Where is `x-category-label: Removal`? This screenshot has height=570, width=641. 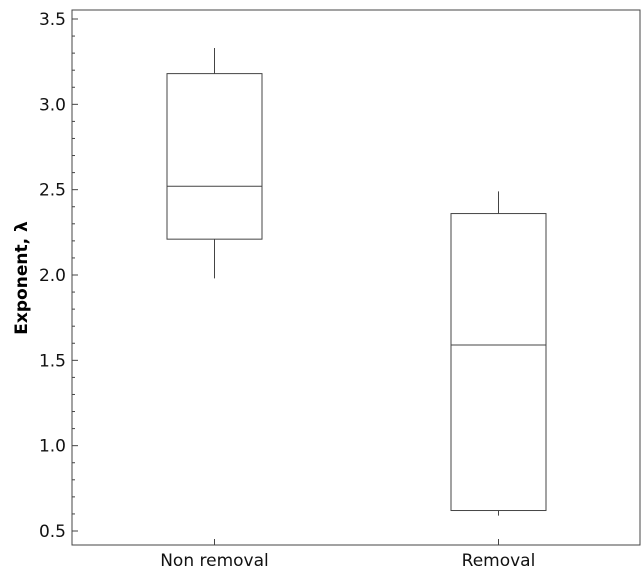
x-category-label: Removal is located at coordinates (499, 560).